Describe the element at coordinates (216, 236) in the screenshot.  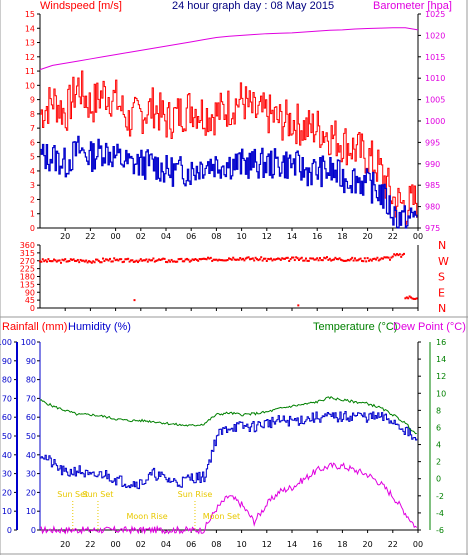
I see `x-tick-label-top: 08` at that location.